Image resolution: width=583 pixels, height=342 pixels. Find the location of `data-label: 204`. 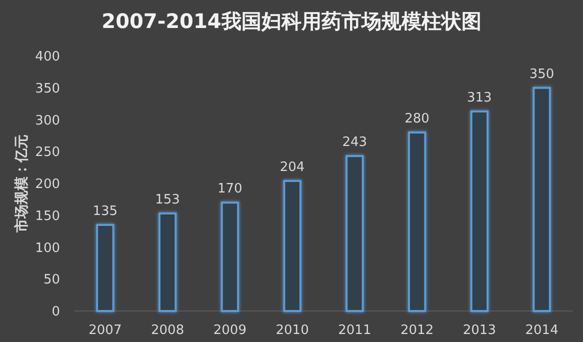

data-label: 204 is located at coordinates (292, 167).